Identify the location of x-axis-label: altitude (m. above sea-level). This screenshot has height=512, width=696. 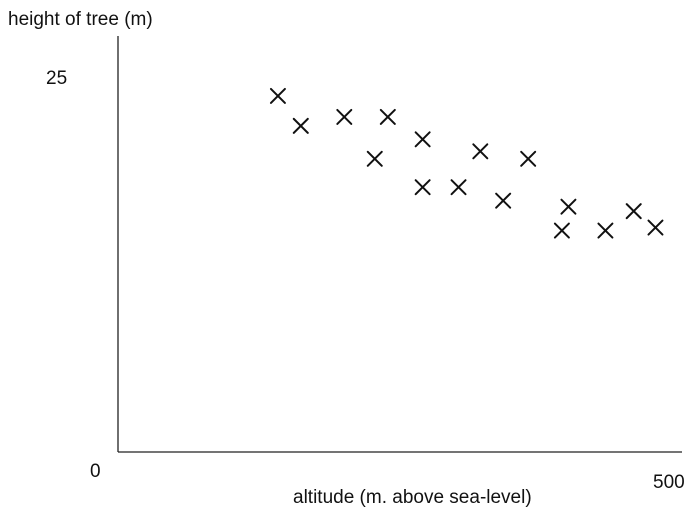
(412, 497).